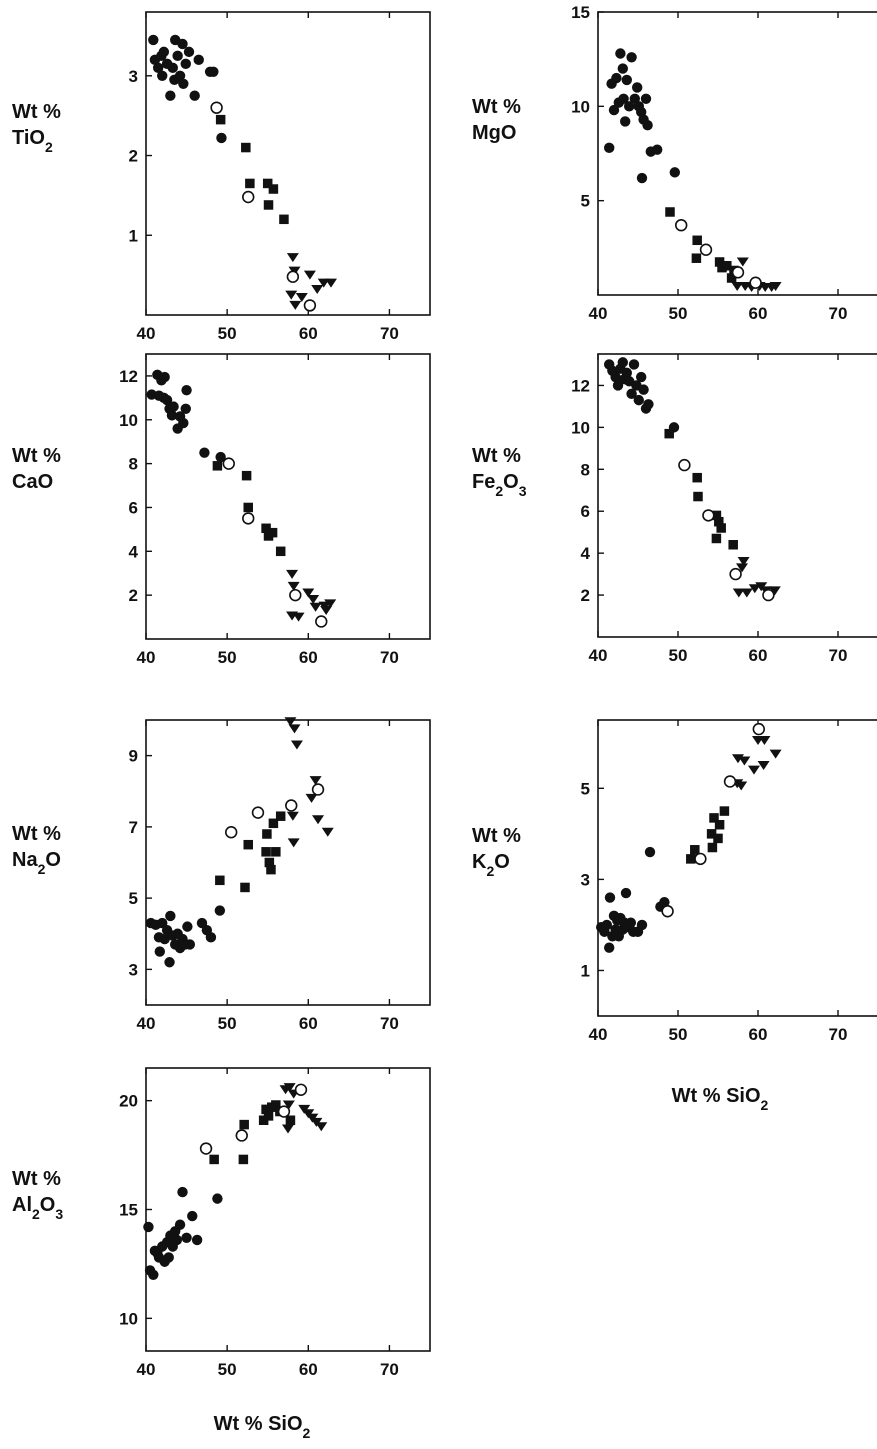  I want to click on y-tick-label: 4, so click(586, 553).